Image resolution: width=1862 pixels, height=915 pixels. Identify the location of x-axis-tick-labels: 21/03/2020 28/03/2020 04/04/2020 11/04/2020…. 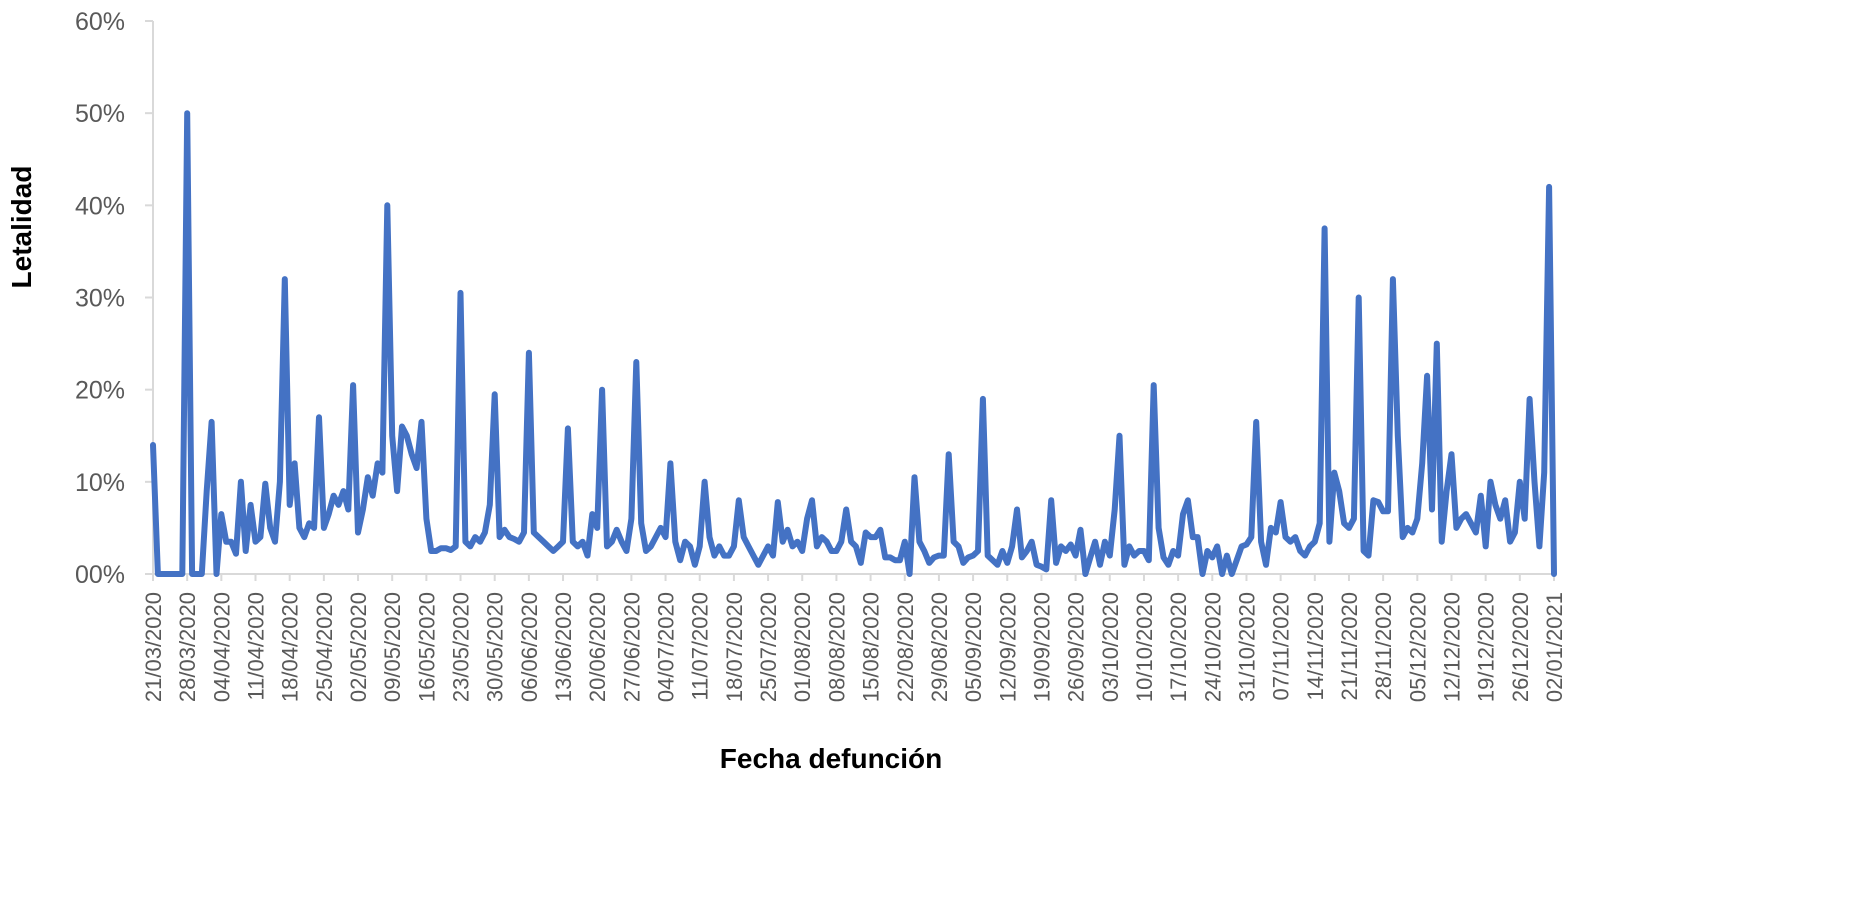
(854, 647).